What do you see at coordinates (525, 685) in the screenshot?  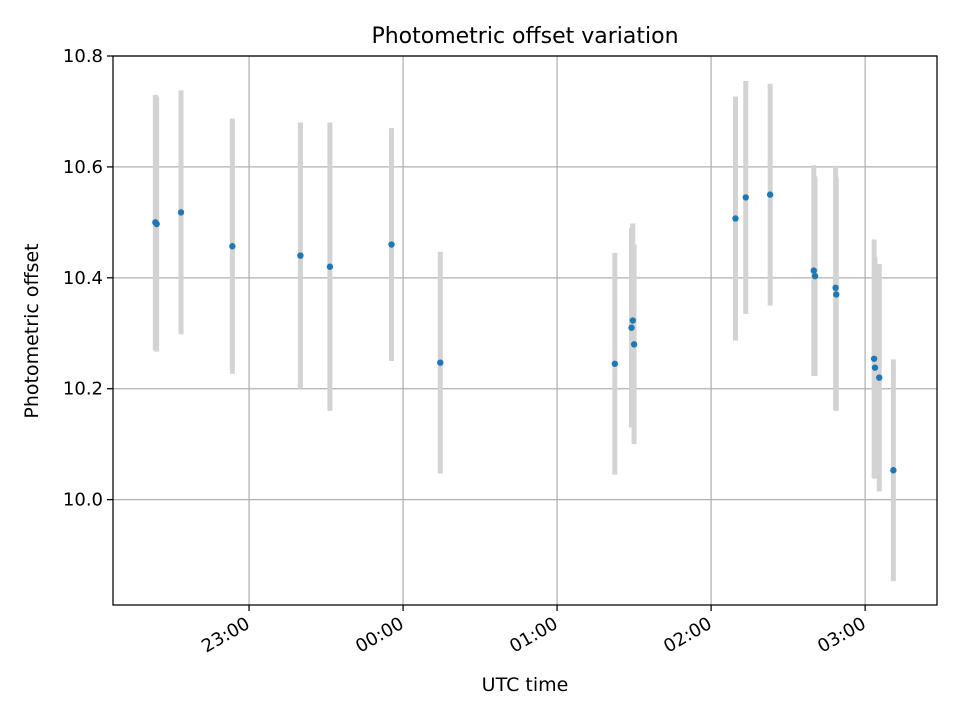 I see `x-axis-label: UTC time` at bounding box center [525, 685].